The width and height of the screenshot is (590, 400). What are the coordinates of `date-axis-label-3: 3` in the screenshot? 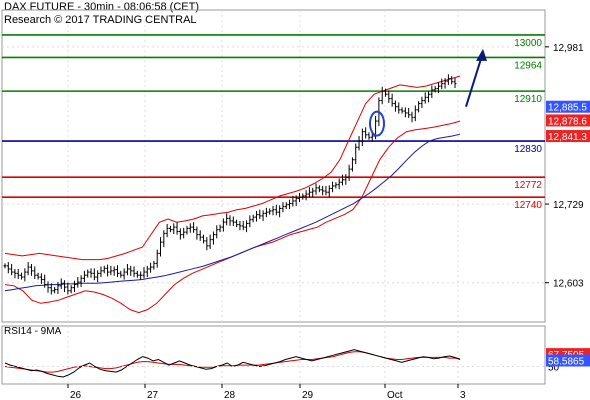 It's located at (463, 395).